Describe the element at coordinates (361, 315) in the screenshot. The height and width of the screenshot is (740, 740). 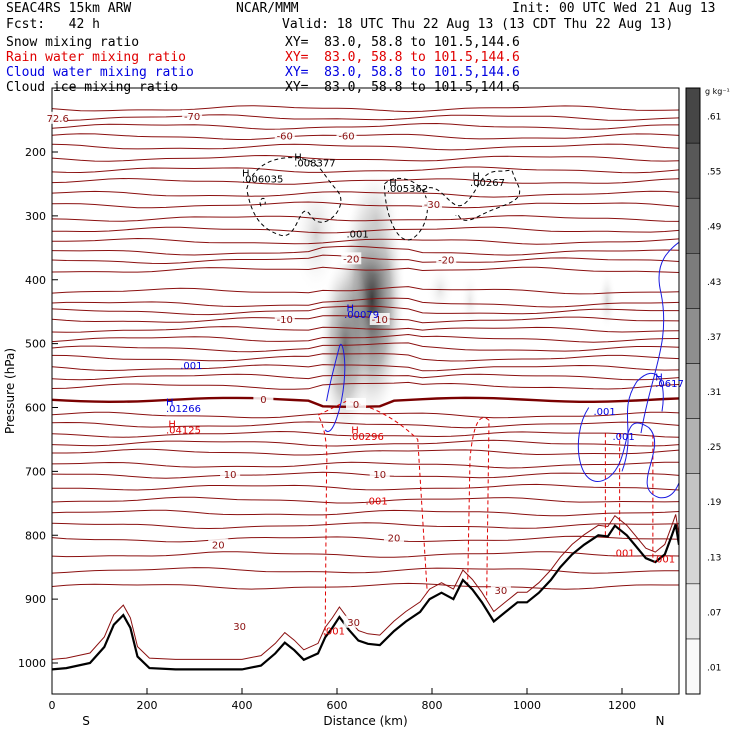
I see `value-label: .00079` at that location.